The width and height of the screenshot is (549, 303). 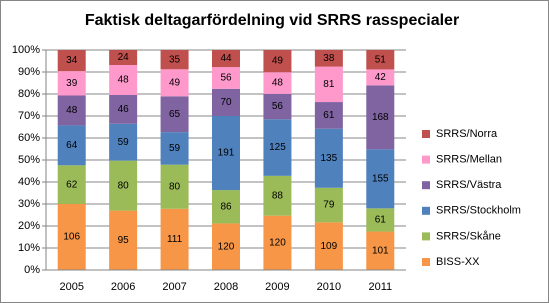 What do you see at coordinates (29, 116) in the screenshot?
I see `y-tick-label: 70%` at bounding box center [29, 116].